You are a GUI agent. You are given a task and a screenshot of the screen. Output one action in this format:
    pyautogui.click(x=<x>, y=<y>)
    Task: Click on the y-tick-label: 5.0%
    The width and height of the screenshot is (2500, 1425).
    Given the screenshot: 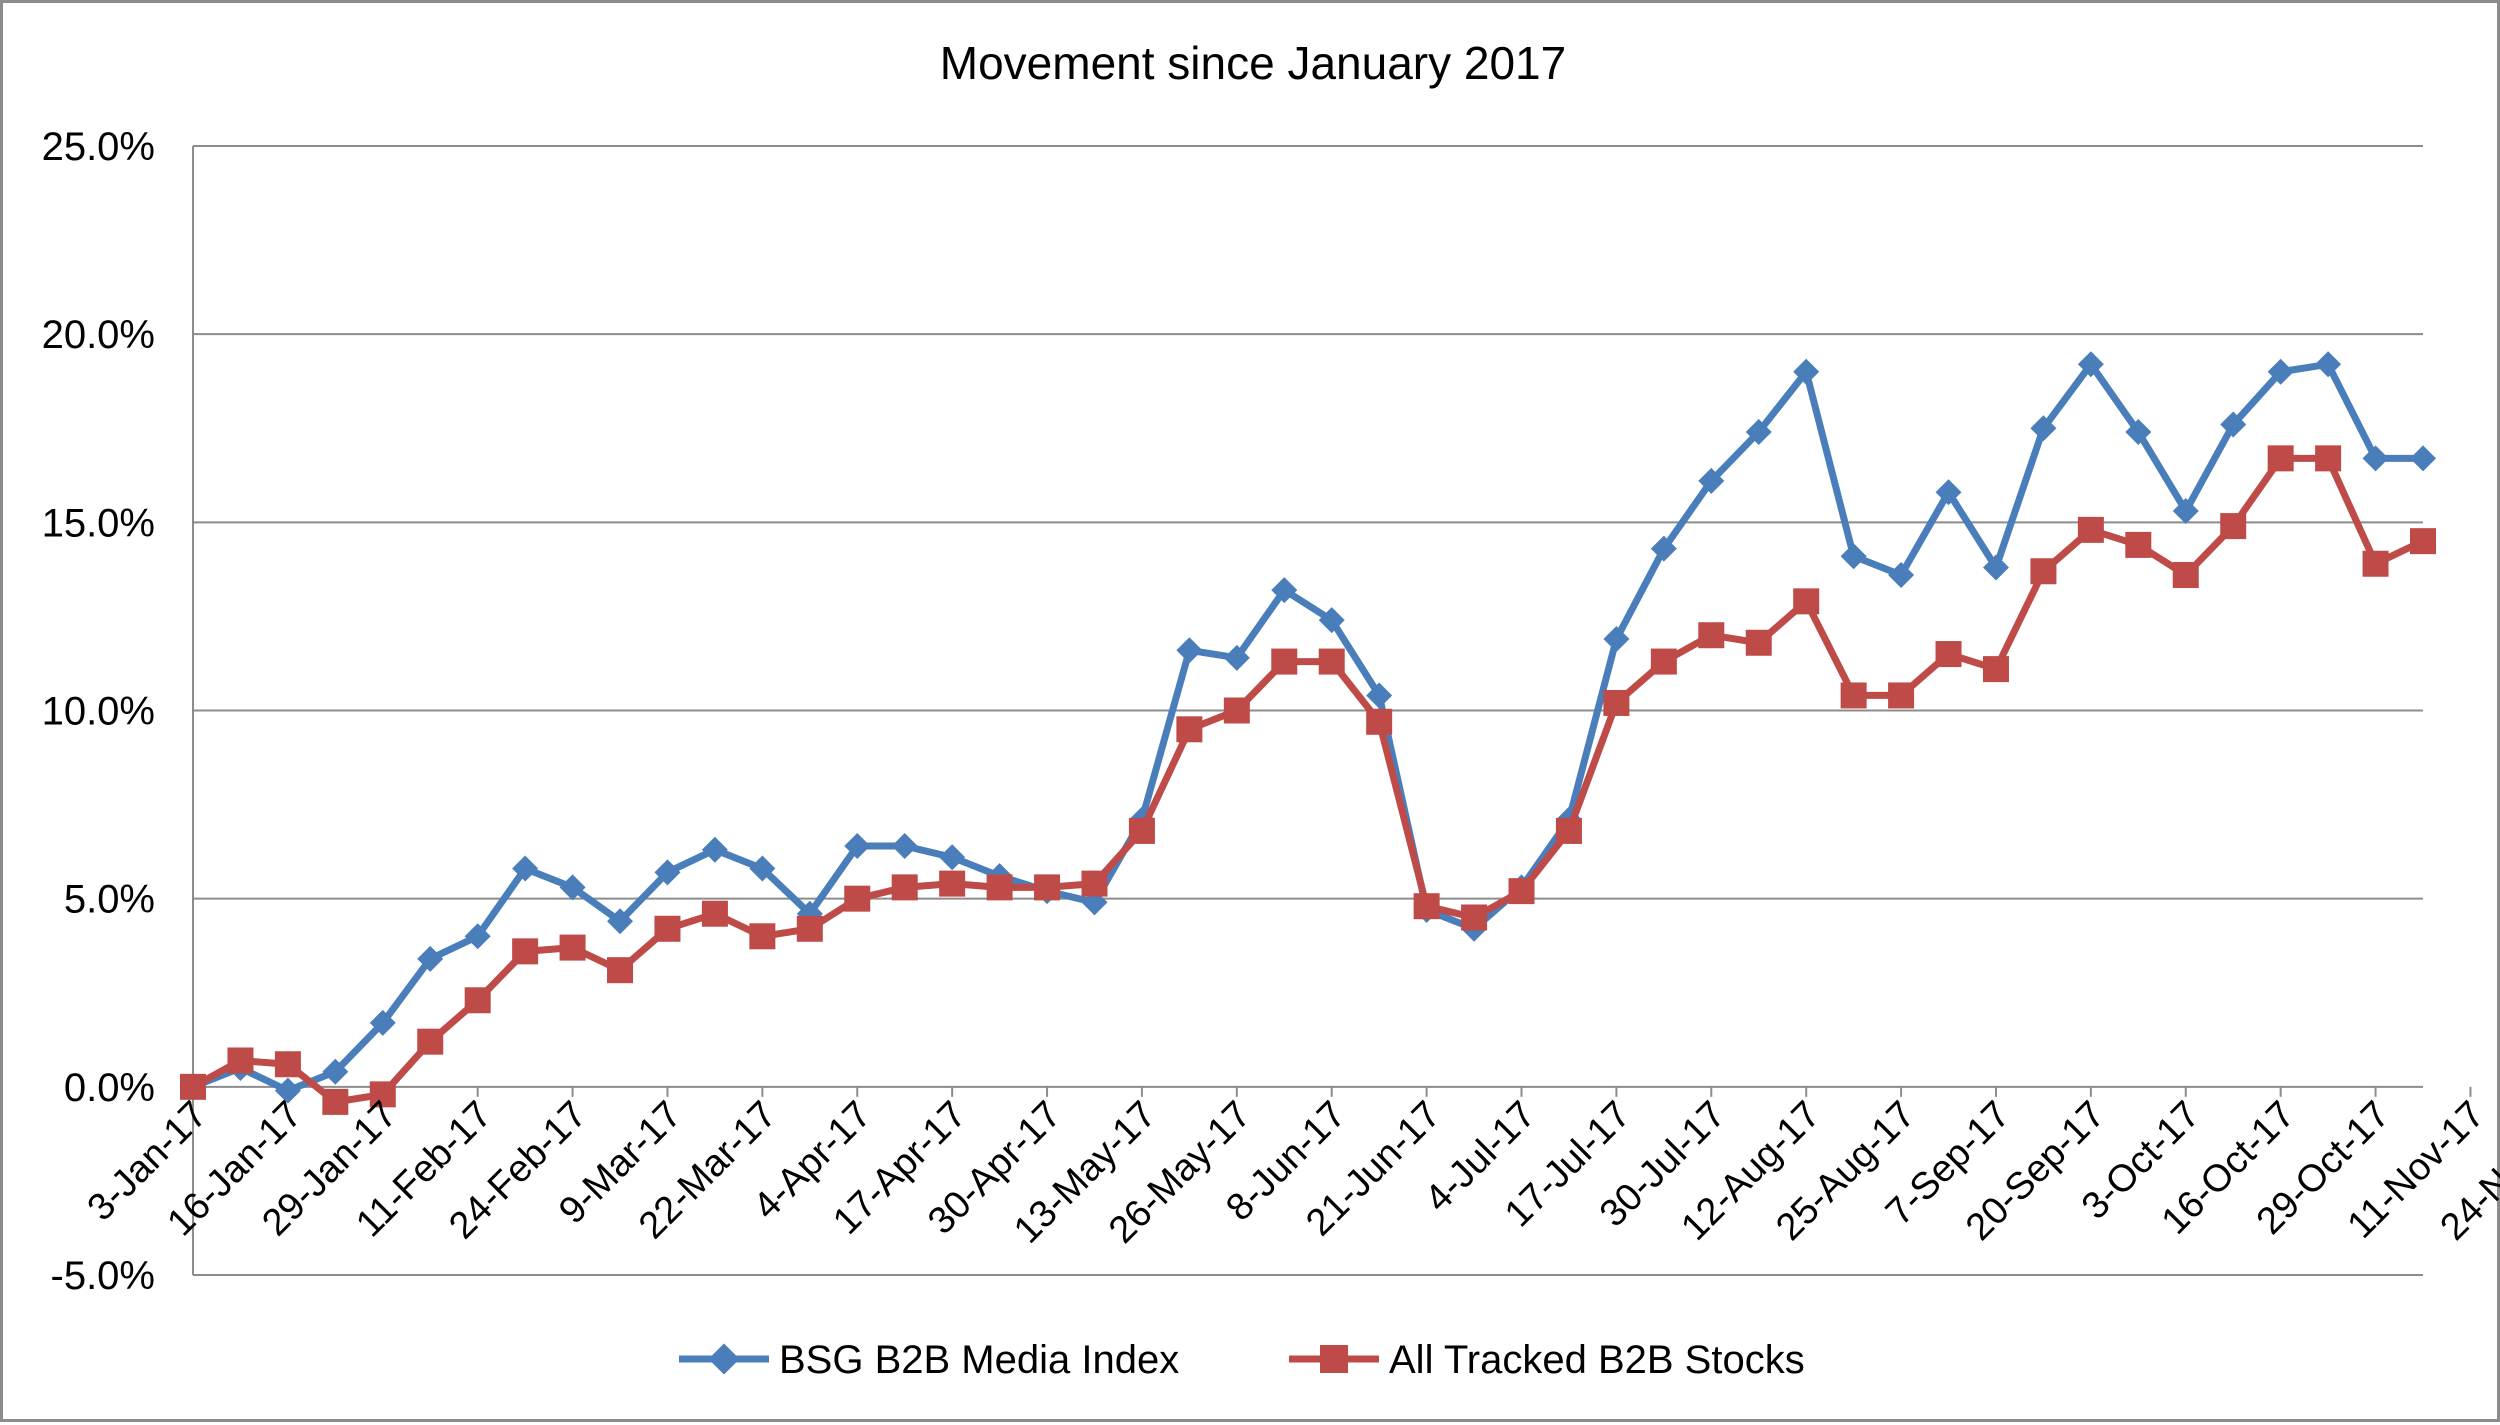 What is the action you would take?
    pyautogui.click(x=109, y=900)
    